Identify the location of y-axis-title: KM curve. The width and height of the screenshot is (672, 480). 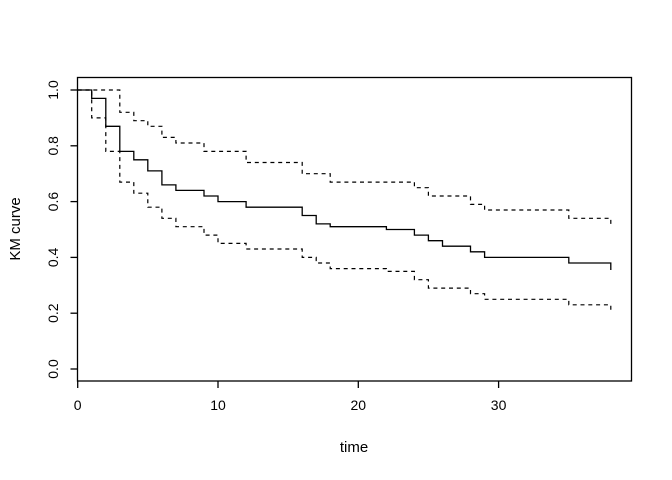
(15, 228).